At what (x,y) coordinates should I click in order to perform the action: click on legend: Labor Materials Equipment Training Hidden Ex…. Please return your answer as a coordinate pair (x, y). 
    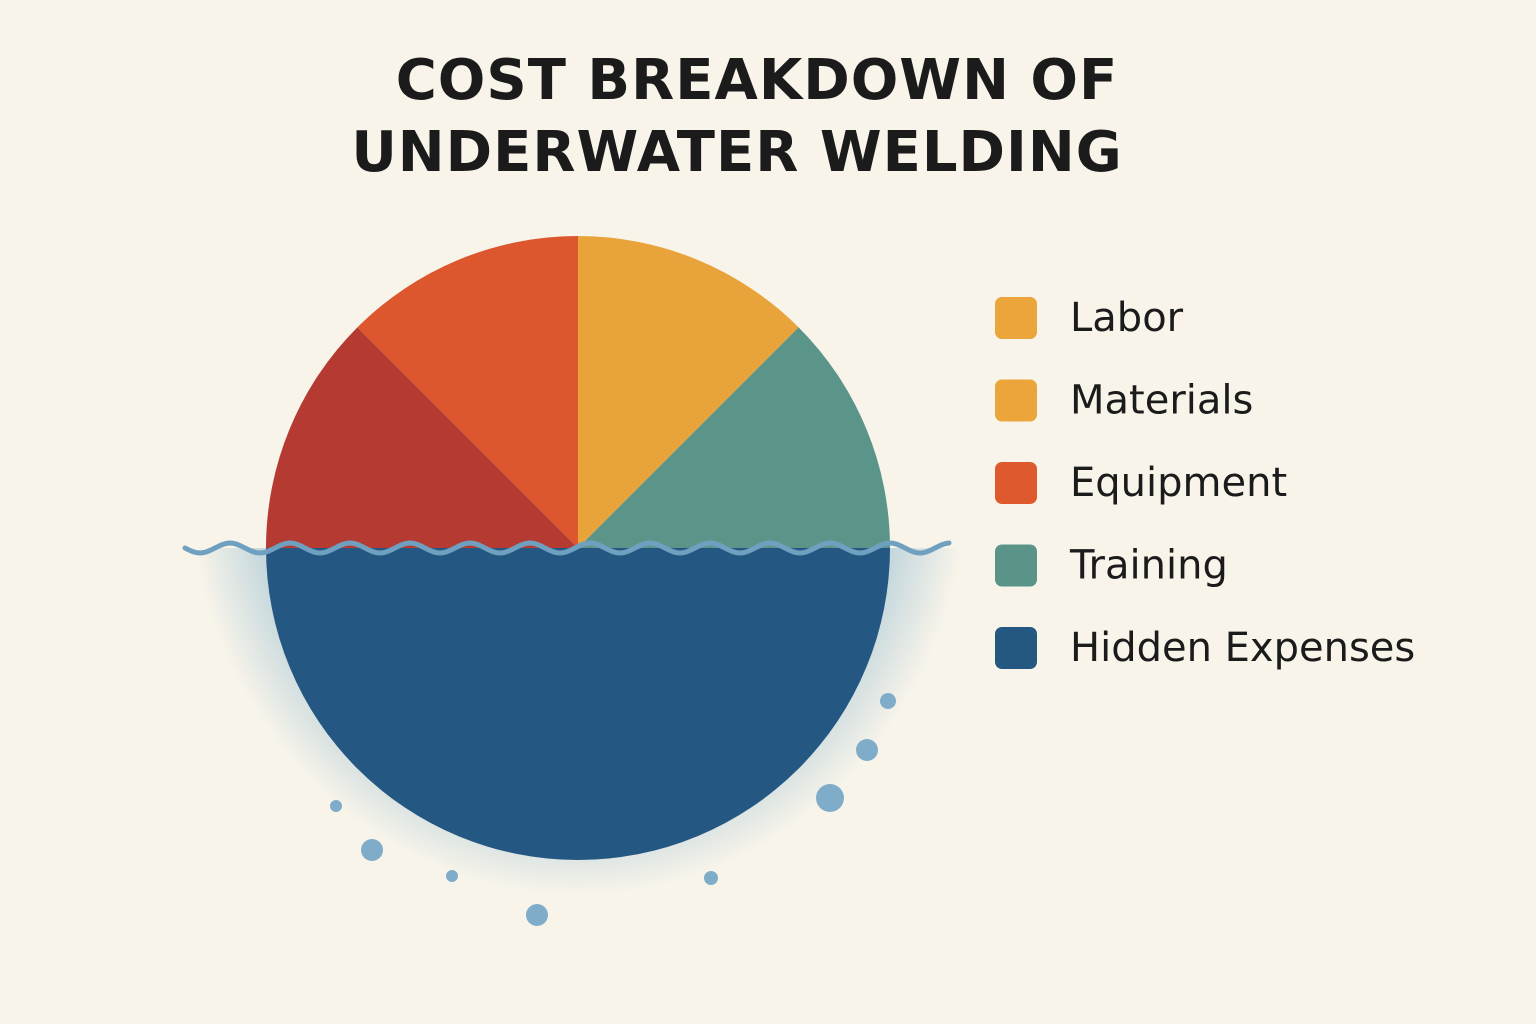
    Looking at the image, I should click on (1205, 483).